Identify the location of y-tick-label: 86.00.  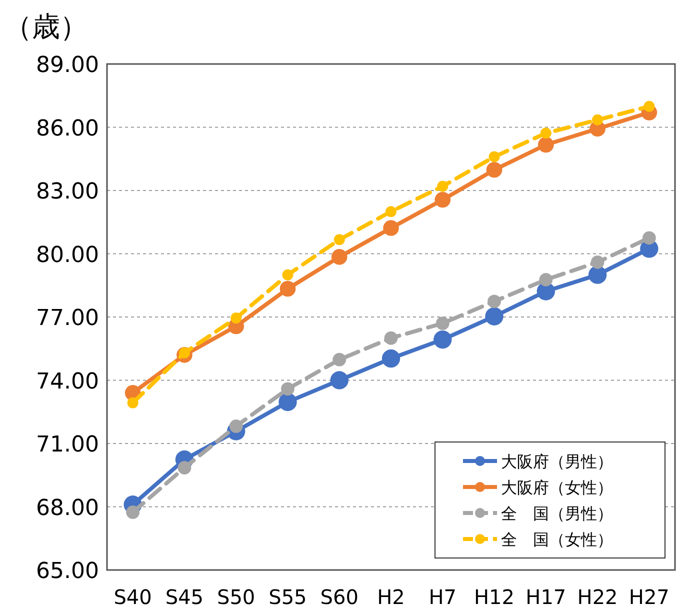
(67, 129).